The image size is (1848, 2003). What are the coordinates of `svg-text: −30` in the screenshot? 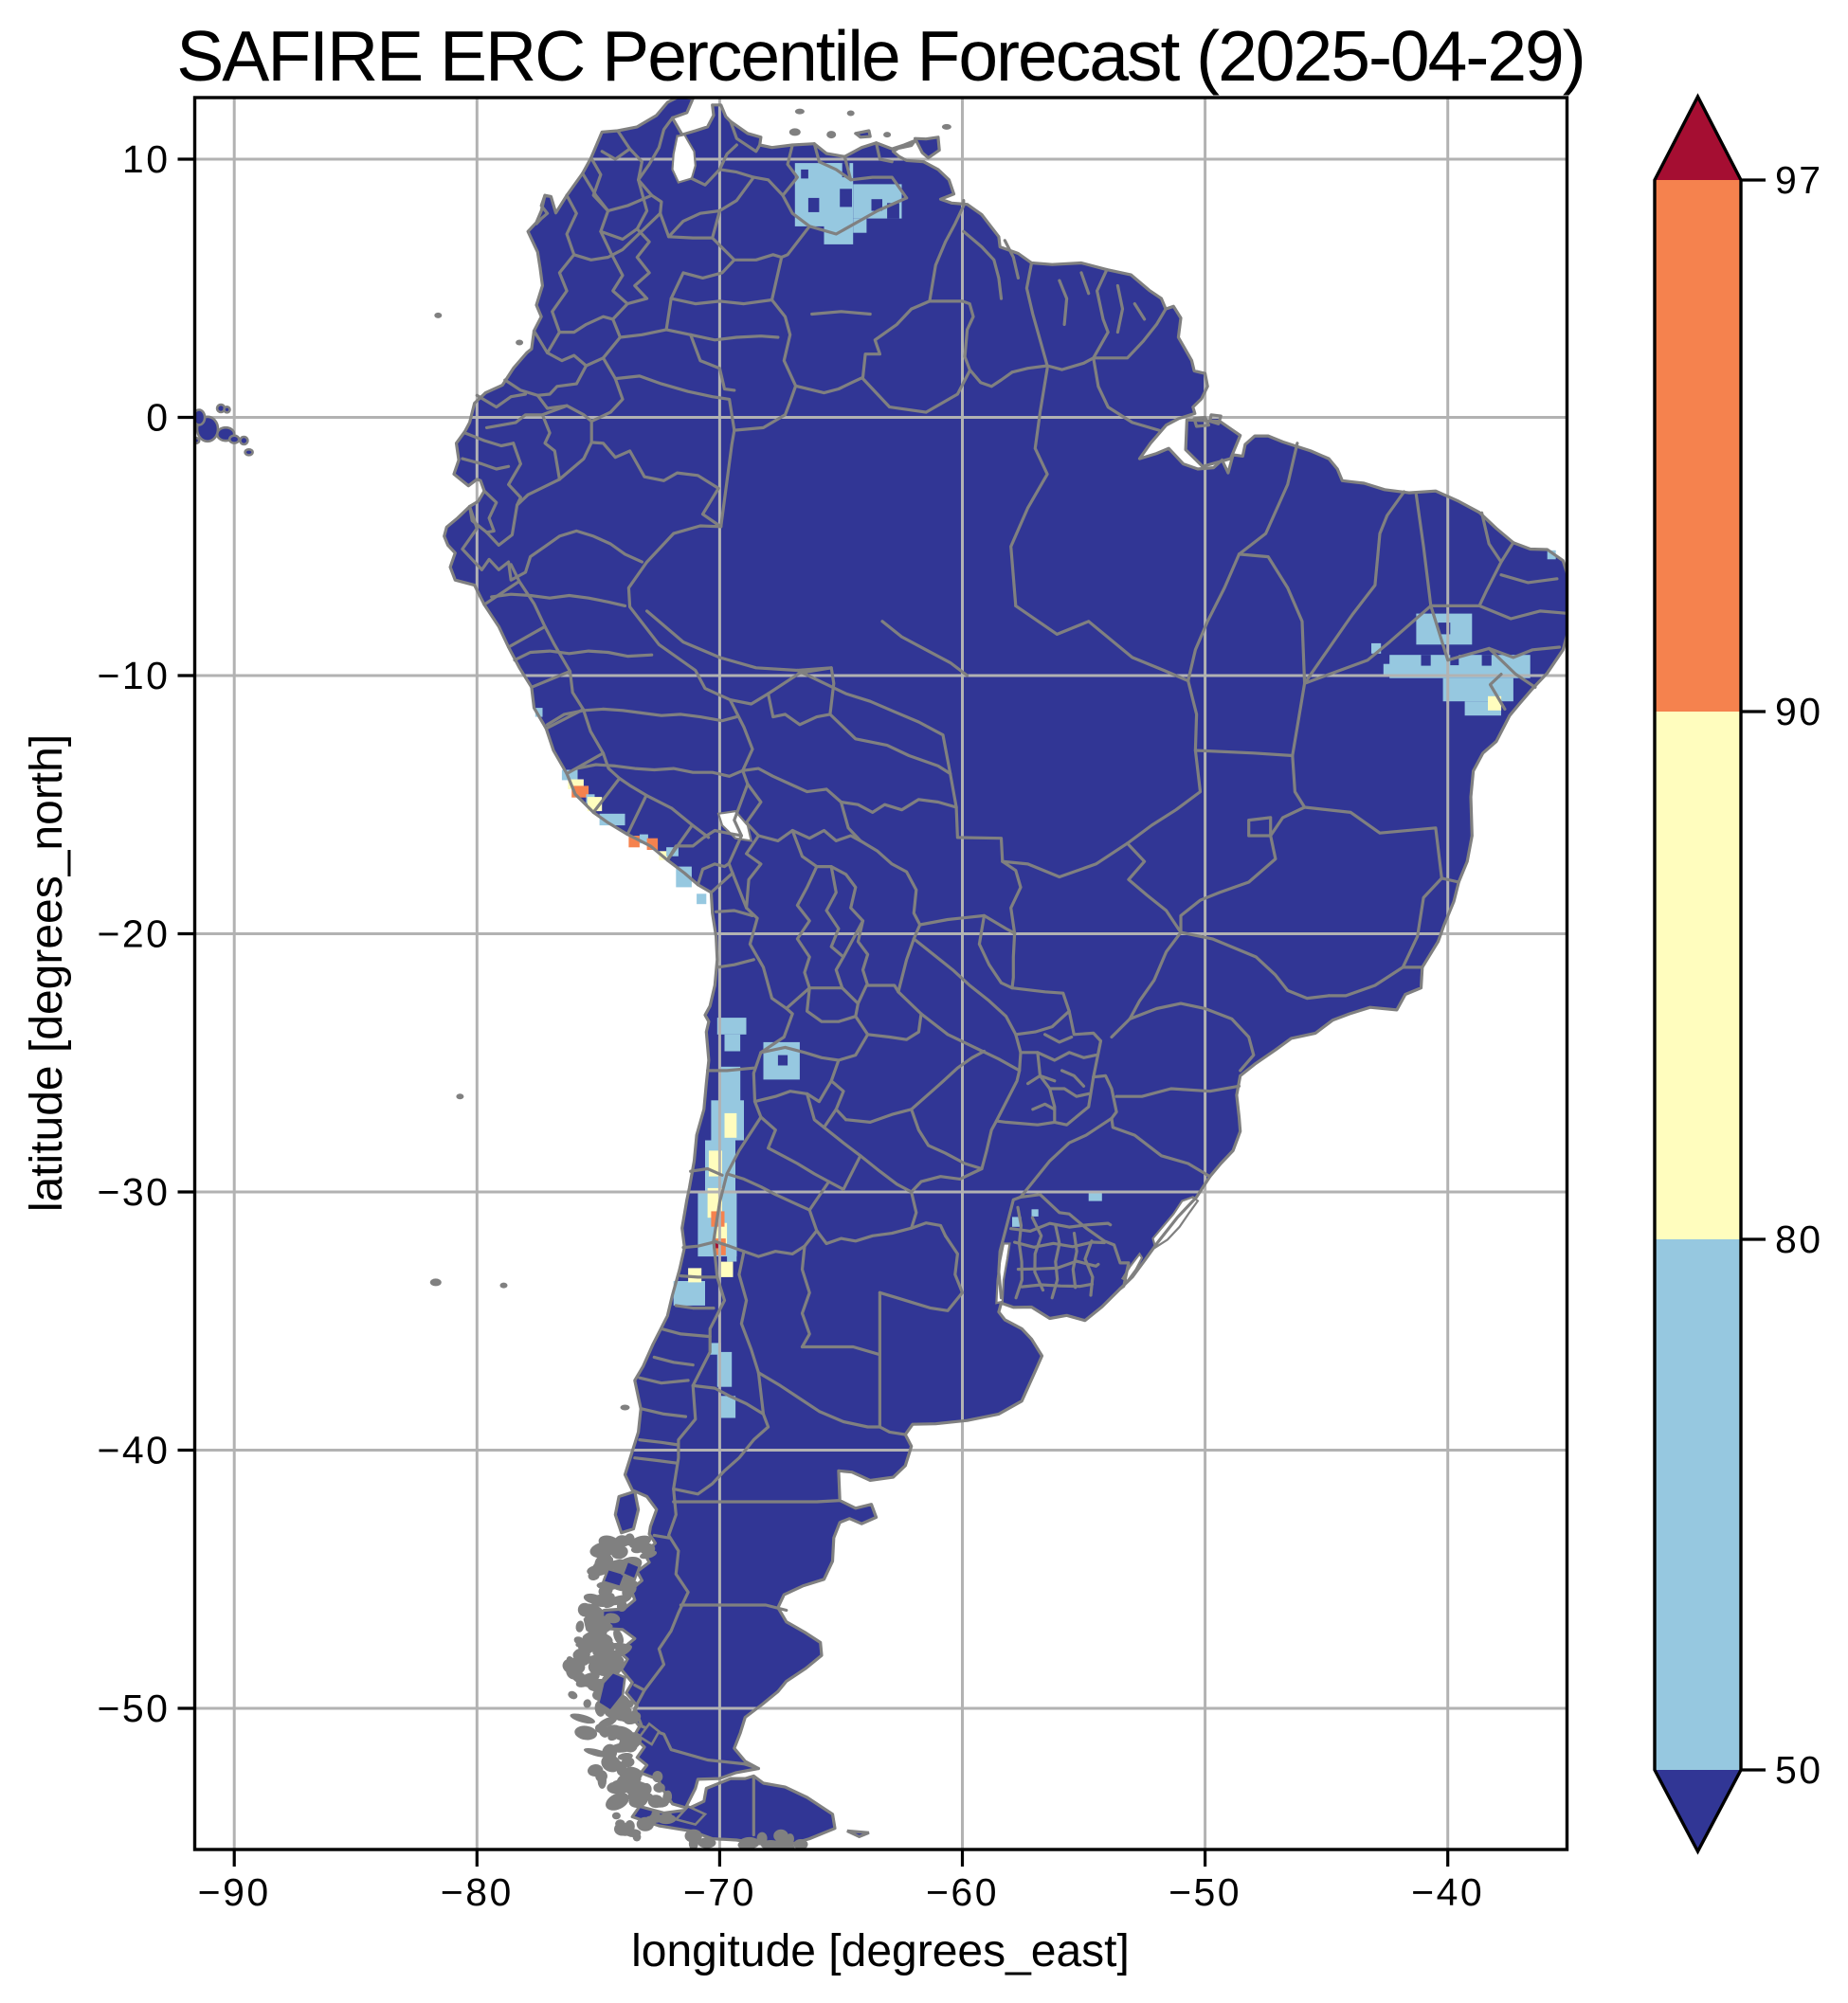 It's located at (133, 1192).